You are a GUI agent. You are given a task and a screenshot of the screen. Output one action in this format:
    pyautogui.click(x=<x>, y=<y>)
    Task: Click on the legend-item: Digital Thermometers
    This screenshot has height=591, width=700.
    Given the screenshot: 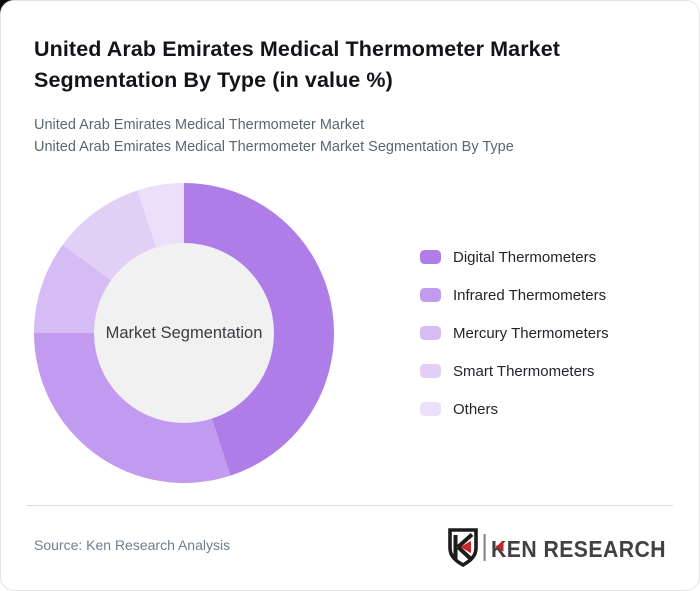 What is the action you would take?
    pyautogui.click(x=514, y=257)
    